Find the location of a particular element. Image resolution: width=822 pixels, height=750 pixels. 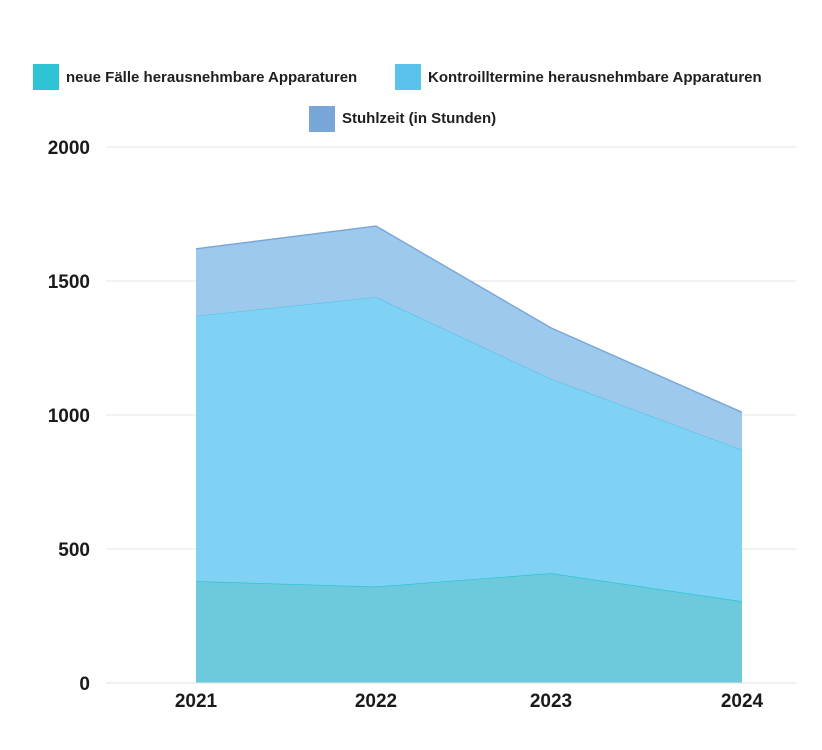

y-tick-label: 2000 is located at coordinates (69, 148).